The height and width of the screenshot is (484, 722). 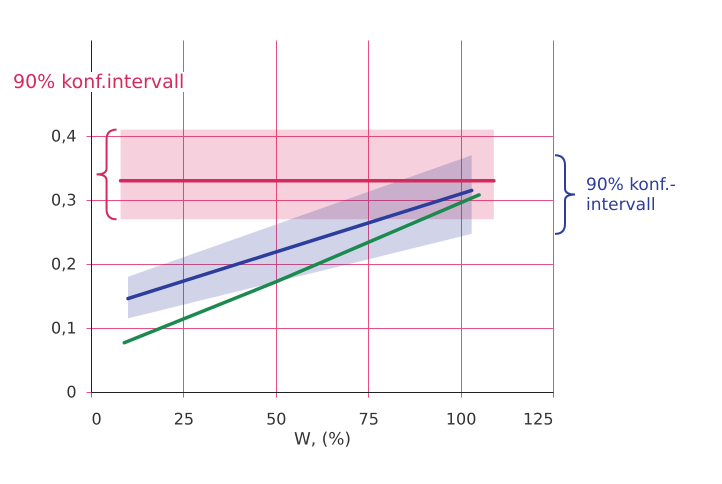 What do you see at coordinates (368, 419) in the screenshot?
I see `x-tick-label: 75` at bounding box center [368, 419].